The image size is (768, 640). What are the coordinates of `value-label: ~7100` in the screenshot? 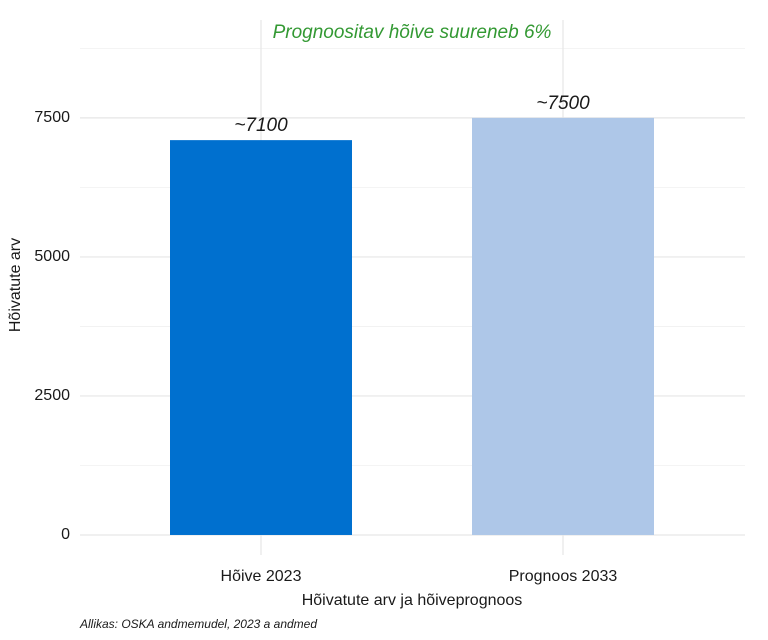 It's located at (261, 125).